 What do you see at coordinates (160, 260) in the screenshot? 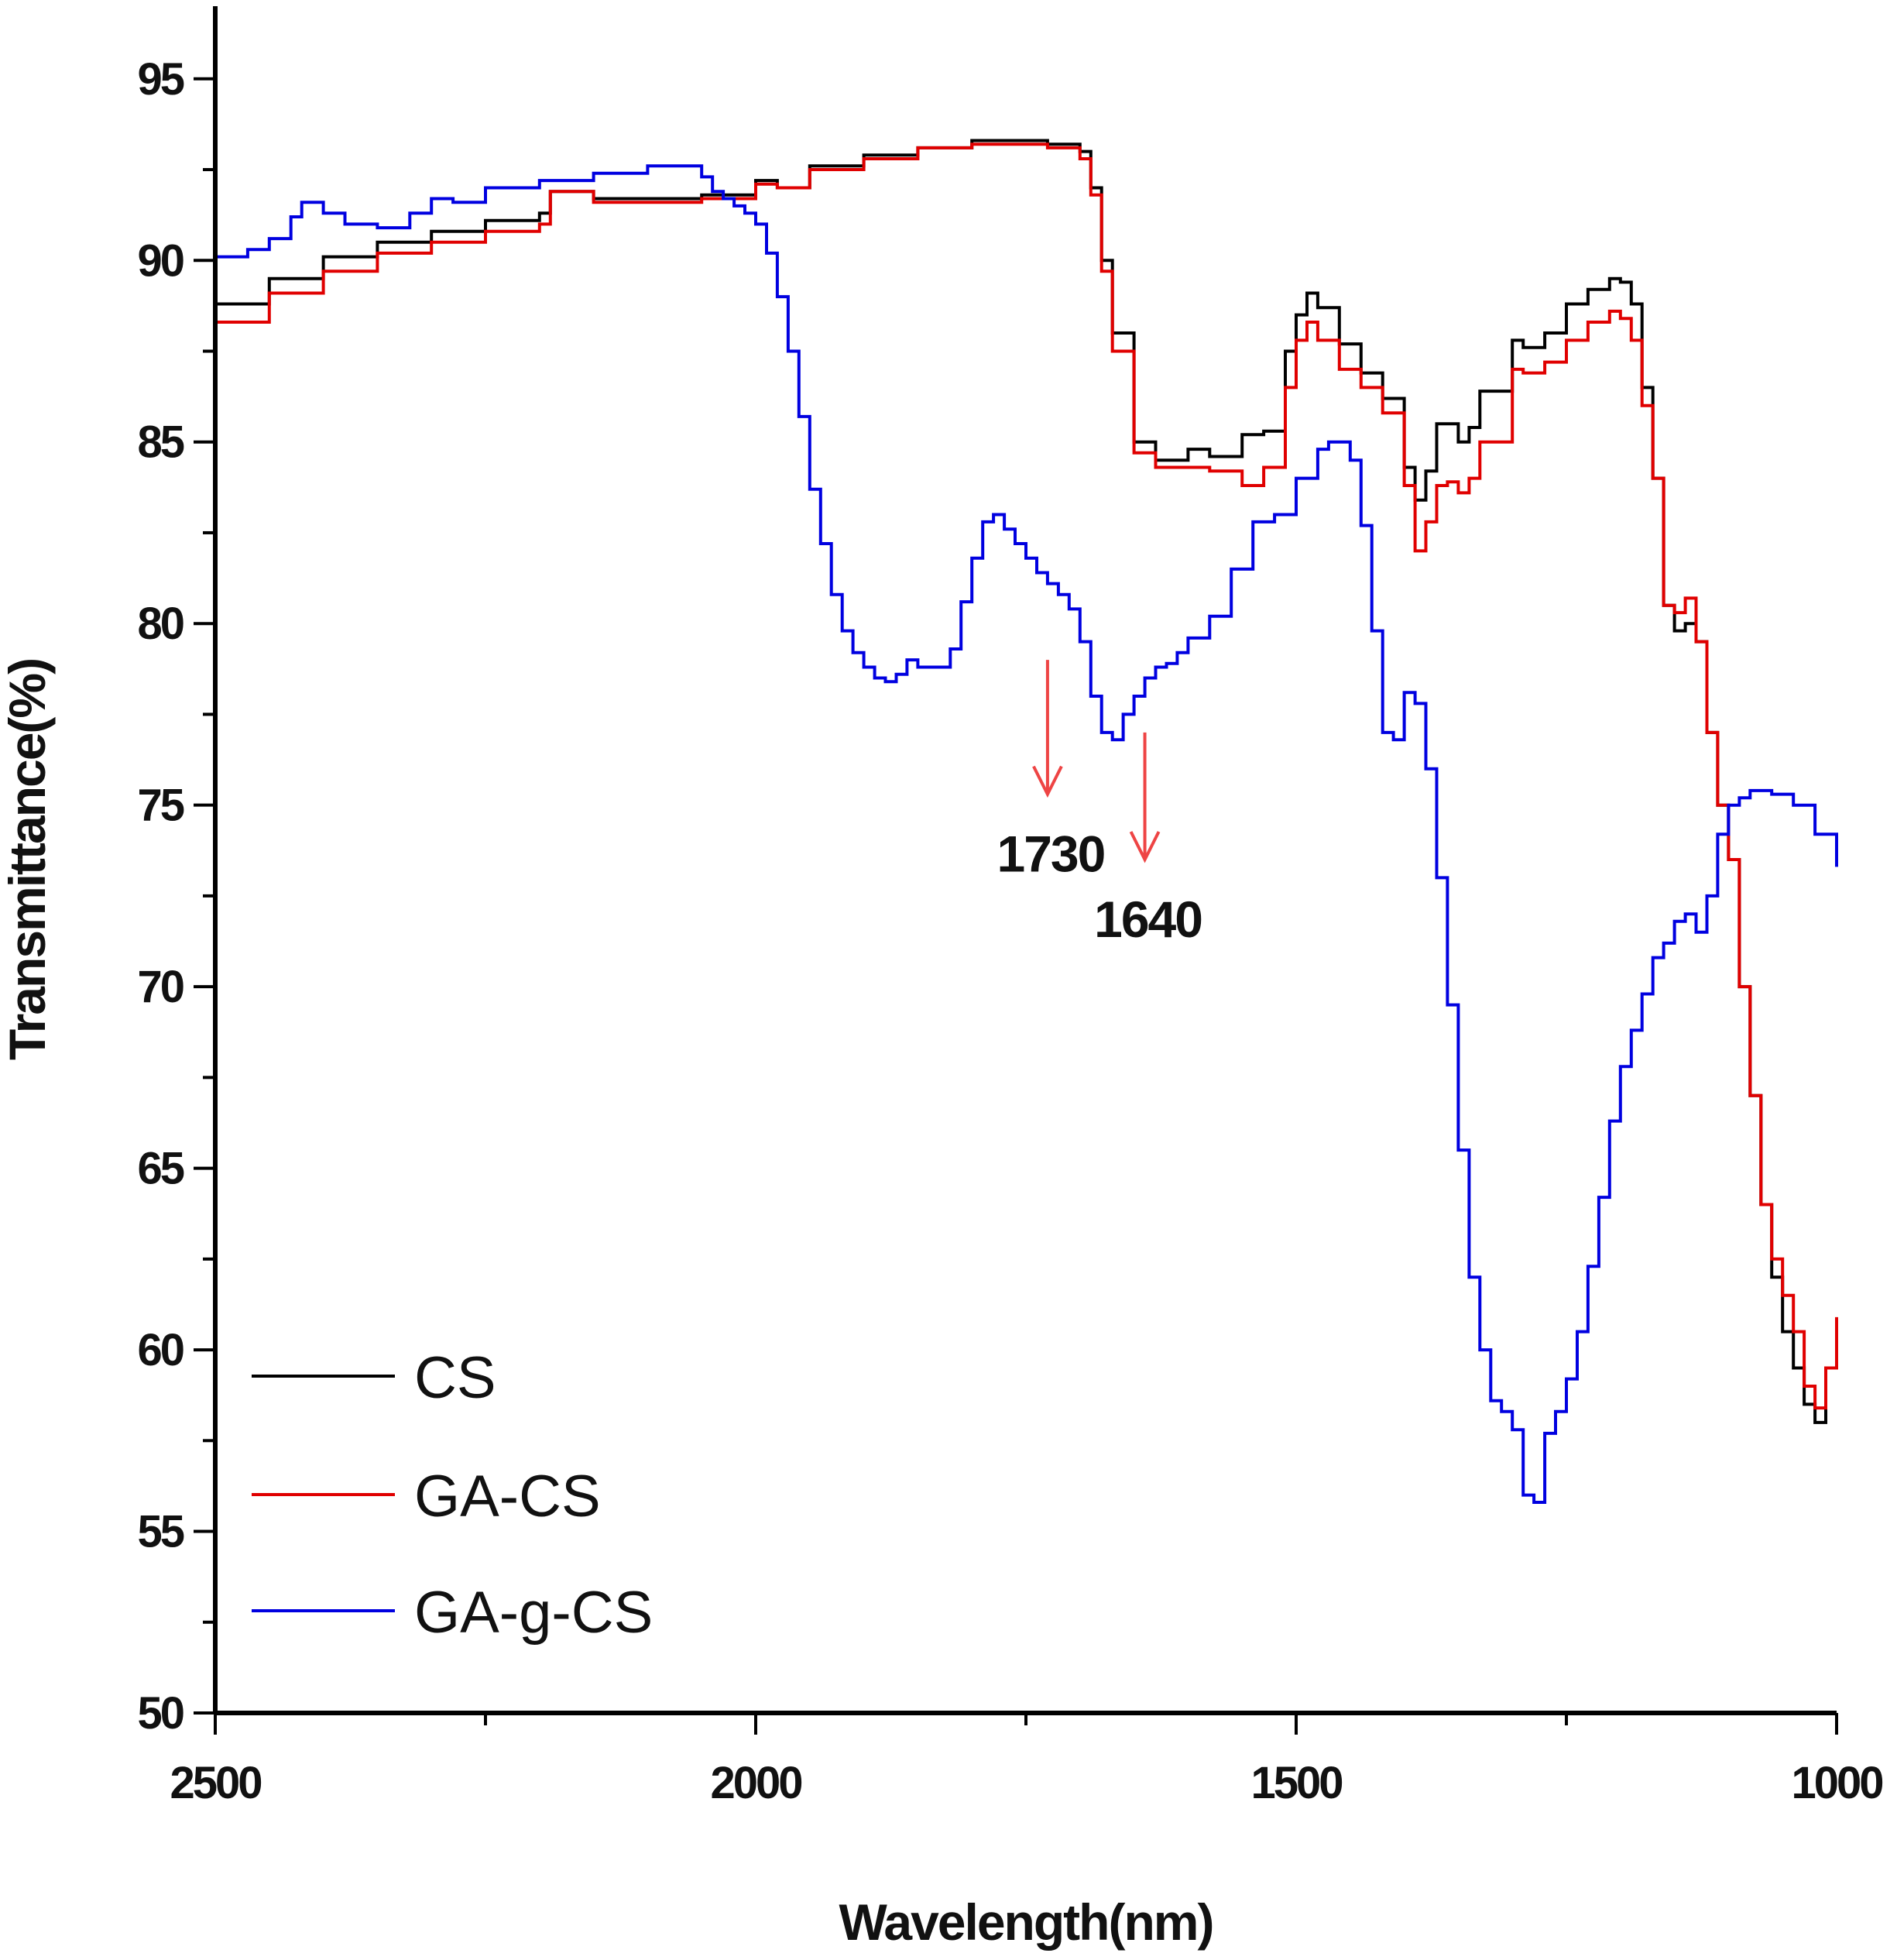
I see `y-tick-label: 90` at bounding box center [160, 260].